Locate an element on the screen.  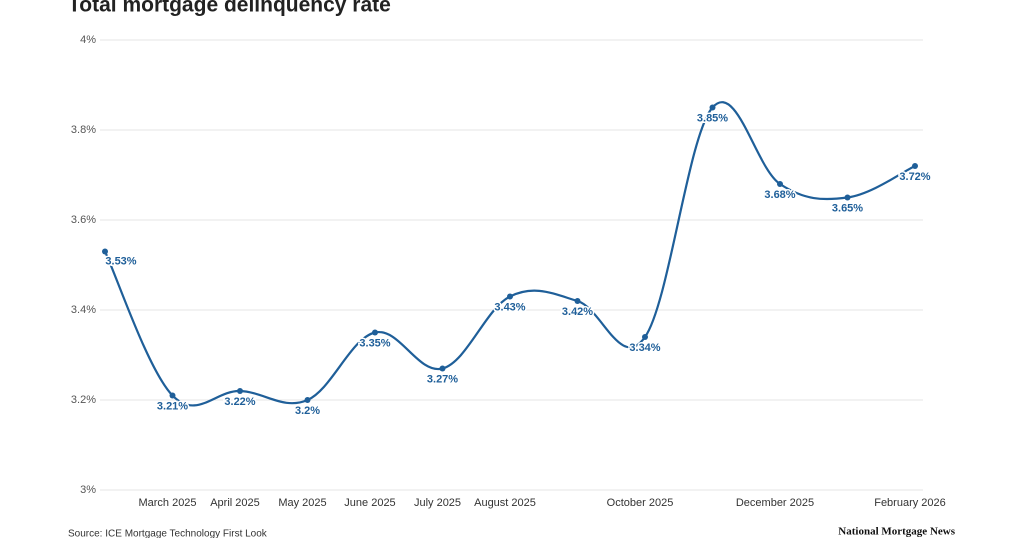
value-label: 3.22% is located at coordinates (239, 402).